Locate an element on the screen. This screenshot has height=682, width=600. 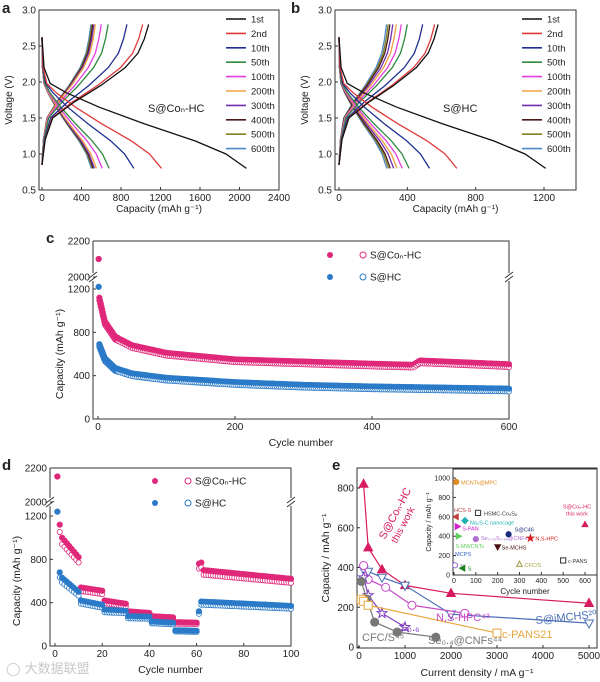
legend-filled-marker is located at coordinates (330, 255).